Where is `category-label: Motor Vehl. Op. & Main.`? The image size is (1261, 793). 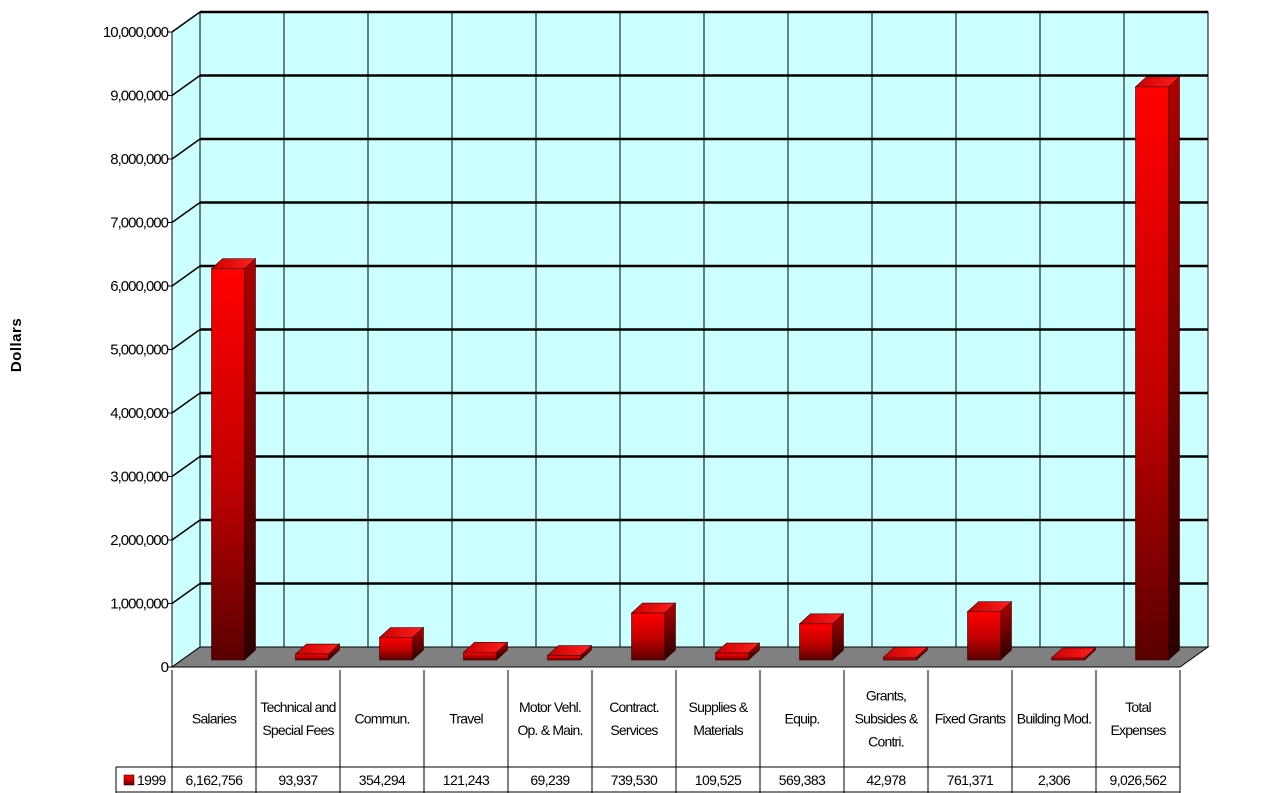
category-label: Motor Vehl. Op. & Main. is located at coordinates (549, 718).